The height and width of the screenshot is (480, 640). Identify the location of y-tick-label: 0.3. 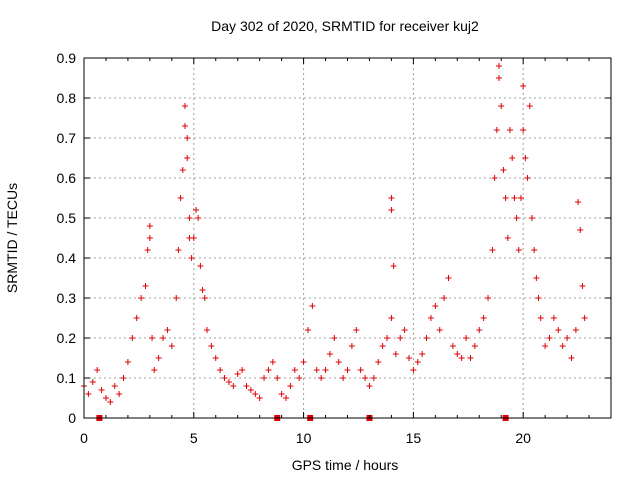
(67, 298).